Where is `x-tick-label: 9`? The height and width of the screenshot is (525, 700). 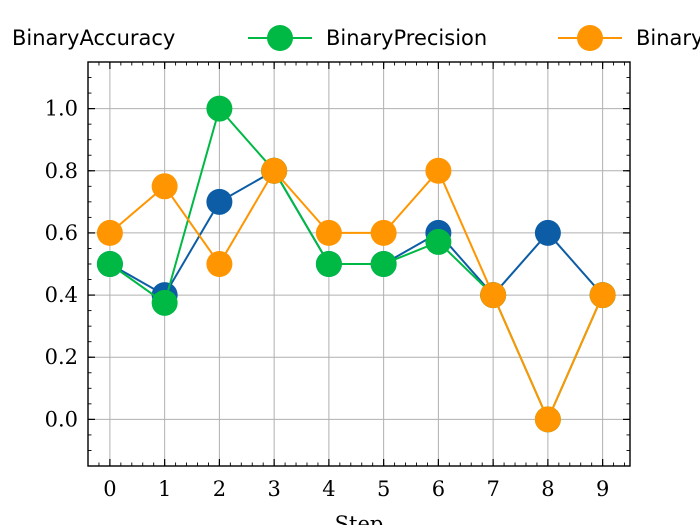 x-tick-label: 9 is located at coordinates (602, 489).